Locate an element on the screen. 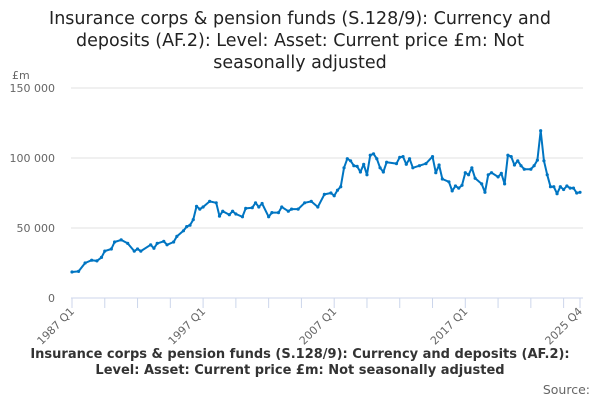  source-label: Source: is located at coordinates (566, 389).